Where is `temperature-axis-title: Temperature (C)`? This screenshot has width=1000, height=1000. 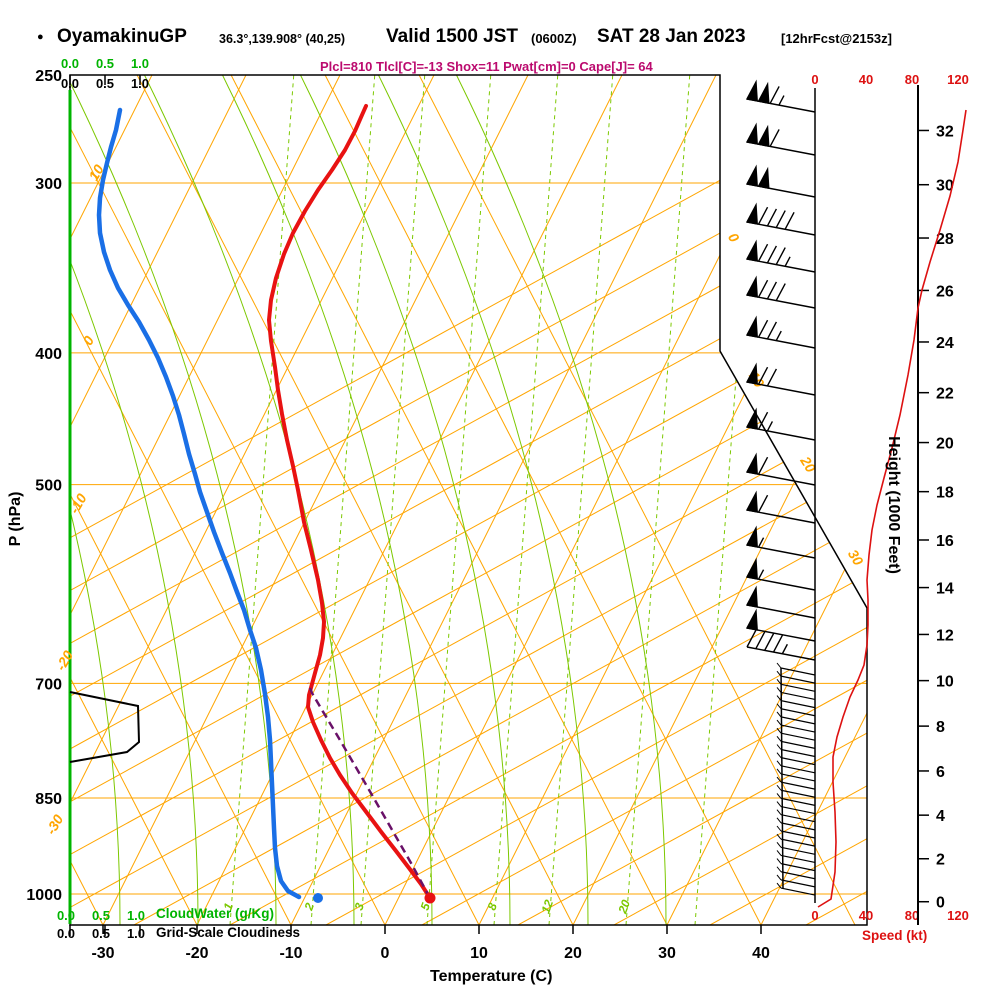
temperature-axis-title: Temperature (C) is located at coordinates (491, 976).